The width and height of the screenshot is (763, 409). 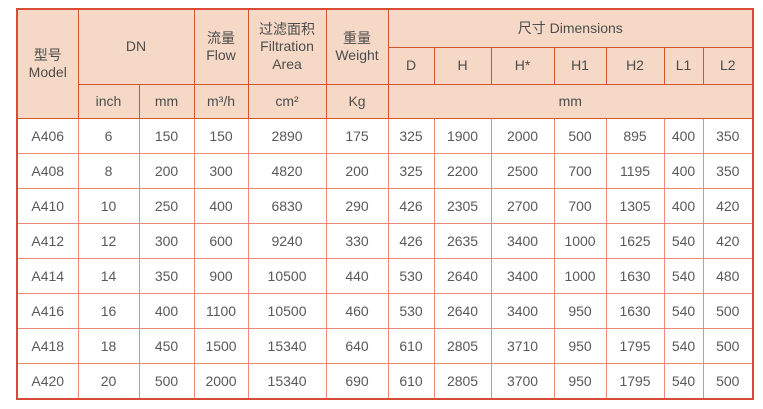 I want to click on header-filtration-area: 过滤面积 Filtration Area, so click(x=287, y=46).